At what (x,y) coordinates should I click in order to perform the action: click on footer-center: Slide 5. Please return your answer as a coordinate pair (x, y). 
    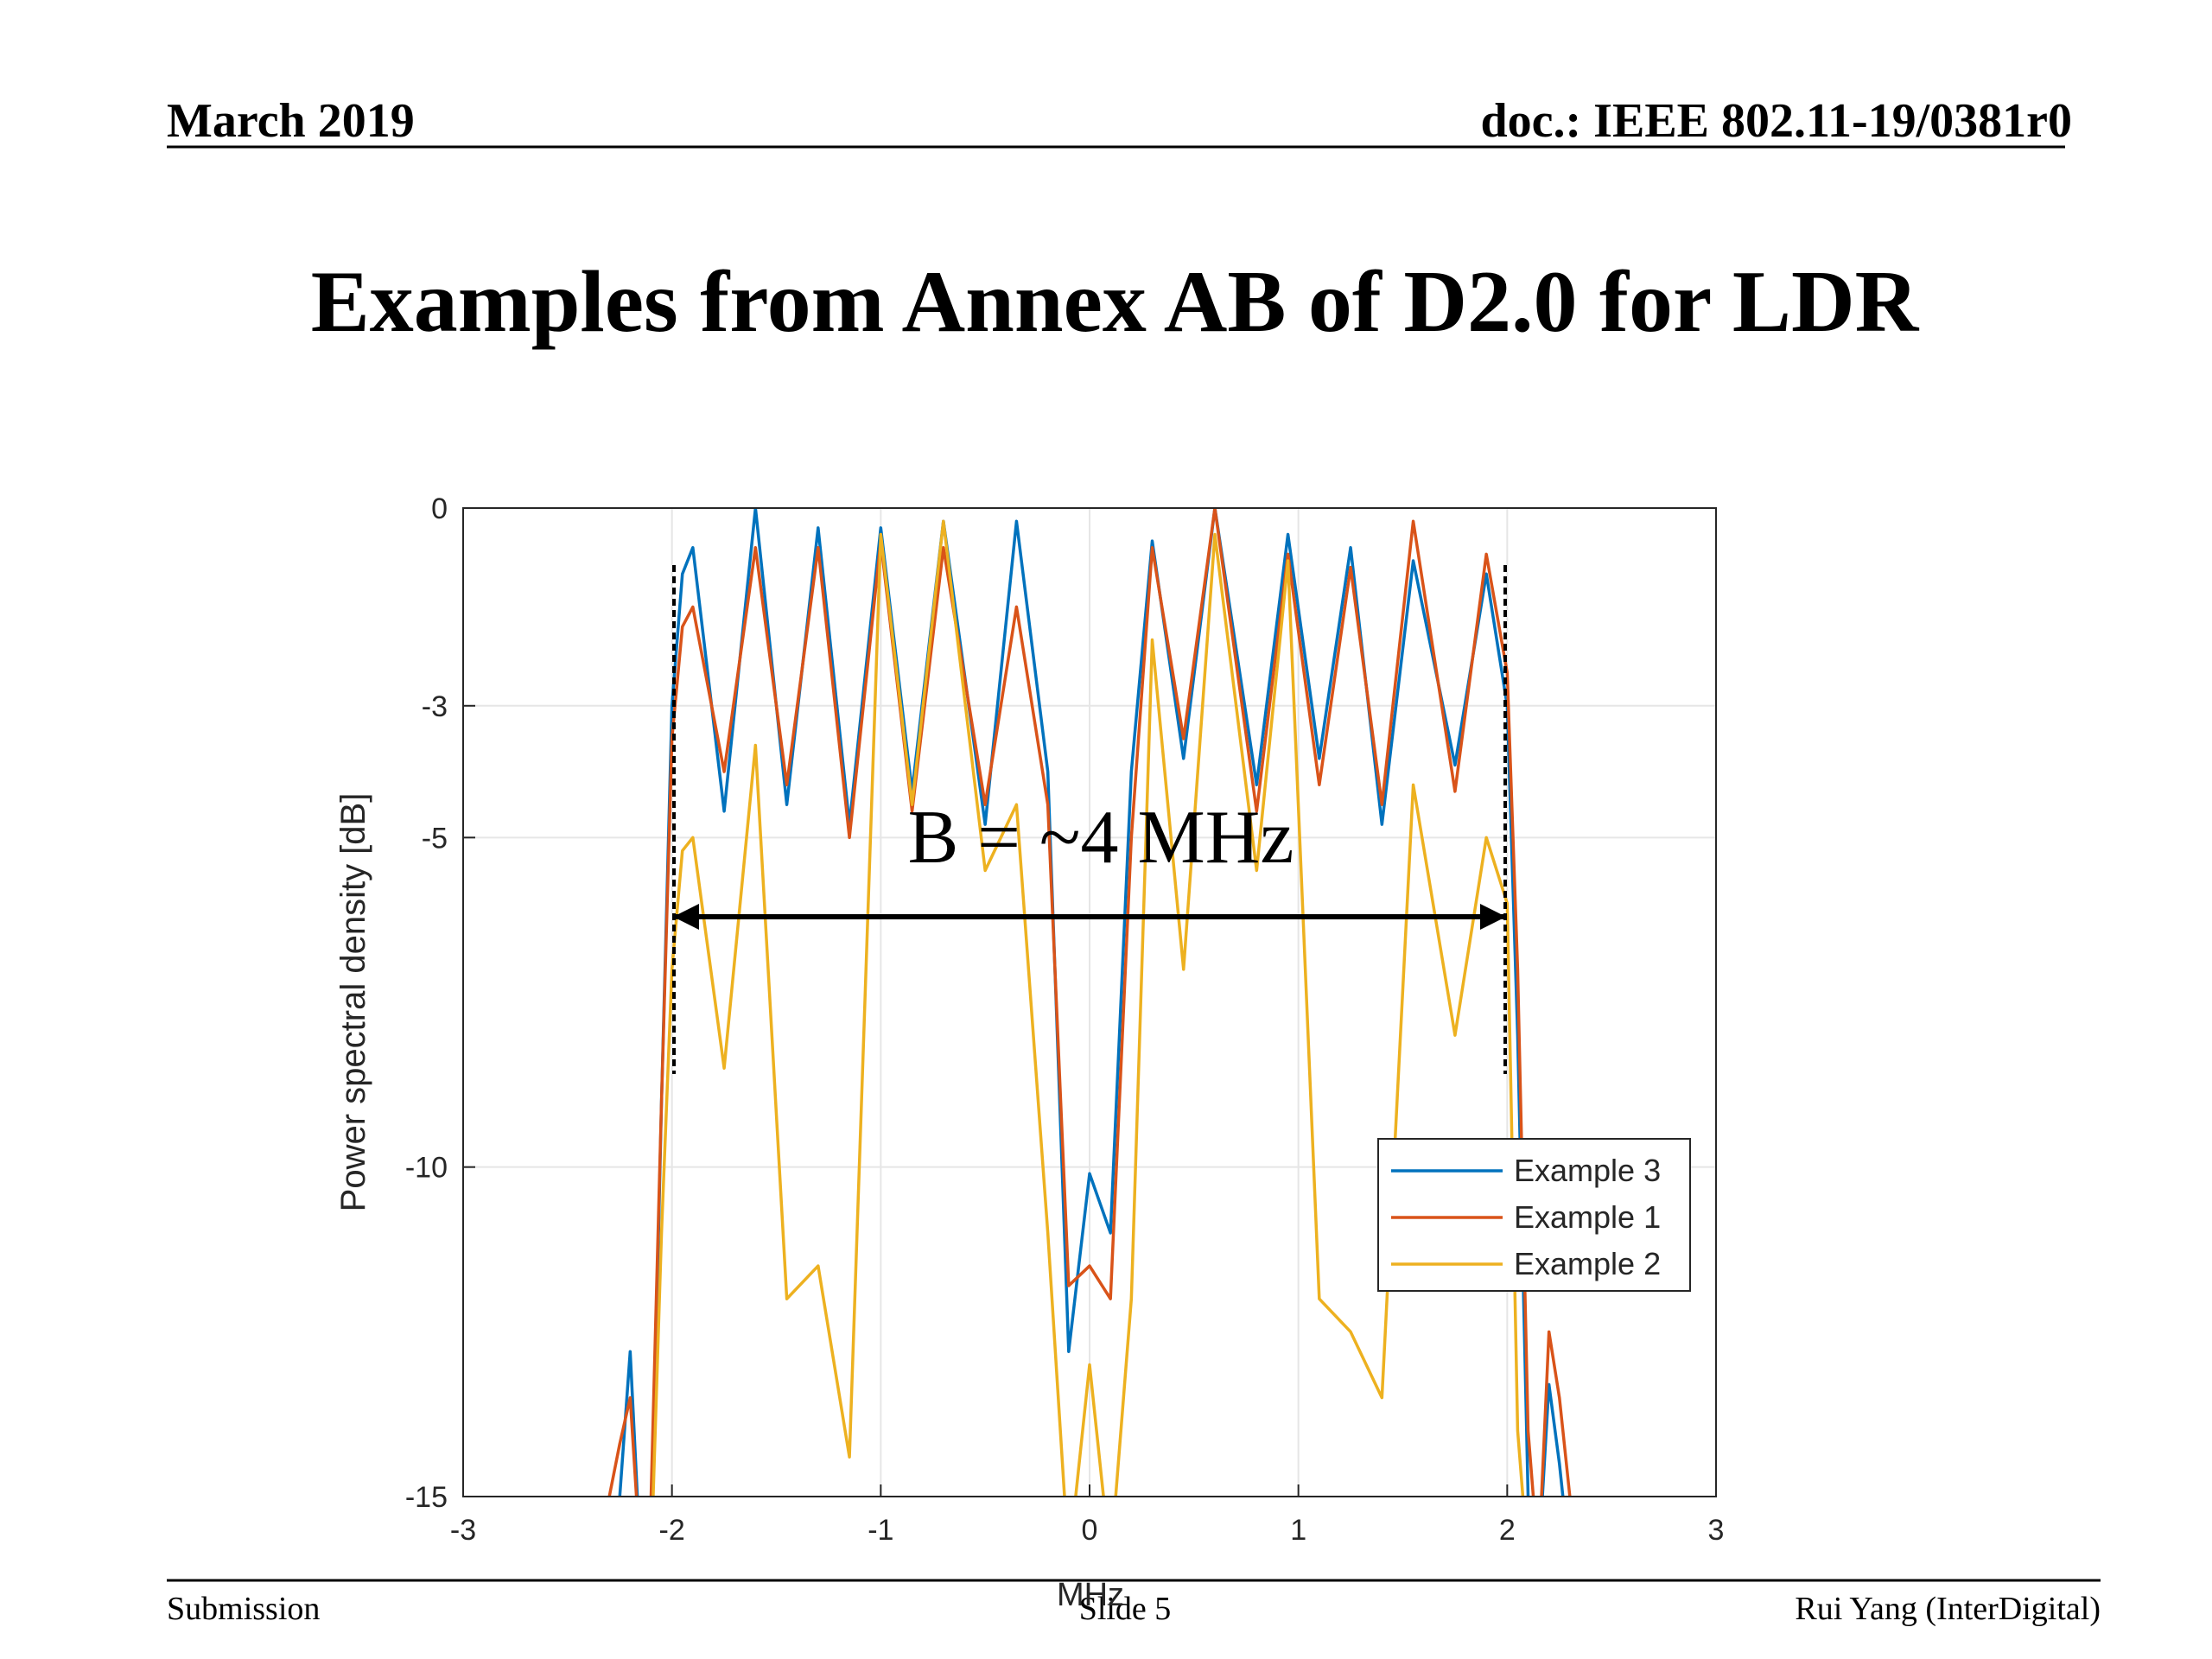
    Looking at the image, I should click on (1125, 1609).